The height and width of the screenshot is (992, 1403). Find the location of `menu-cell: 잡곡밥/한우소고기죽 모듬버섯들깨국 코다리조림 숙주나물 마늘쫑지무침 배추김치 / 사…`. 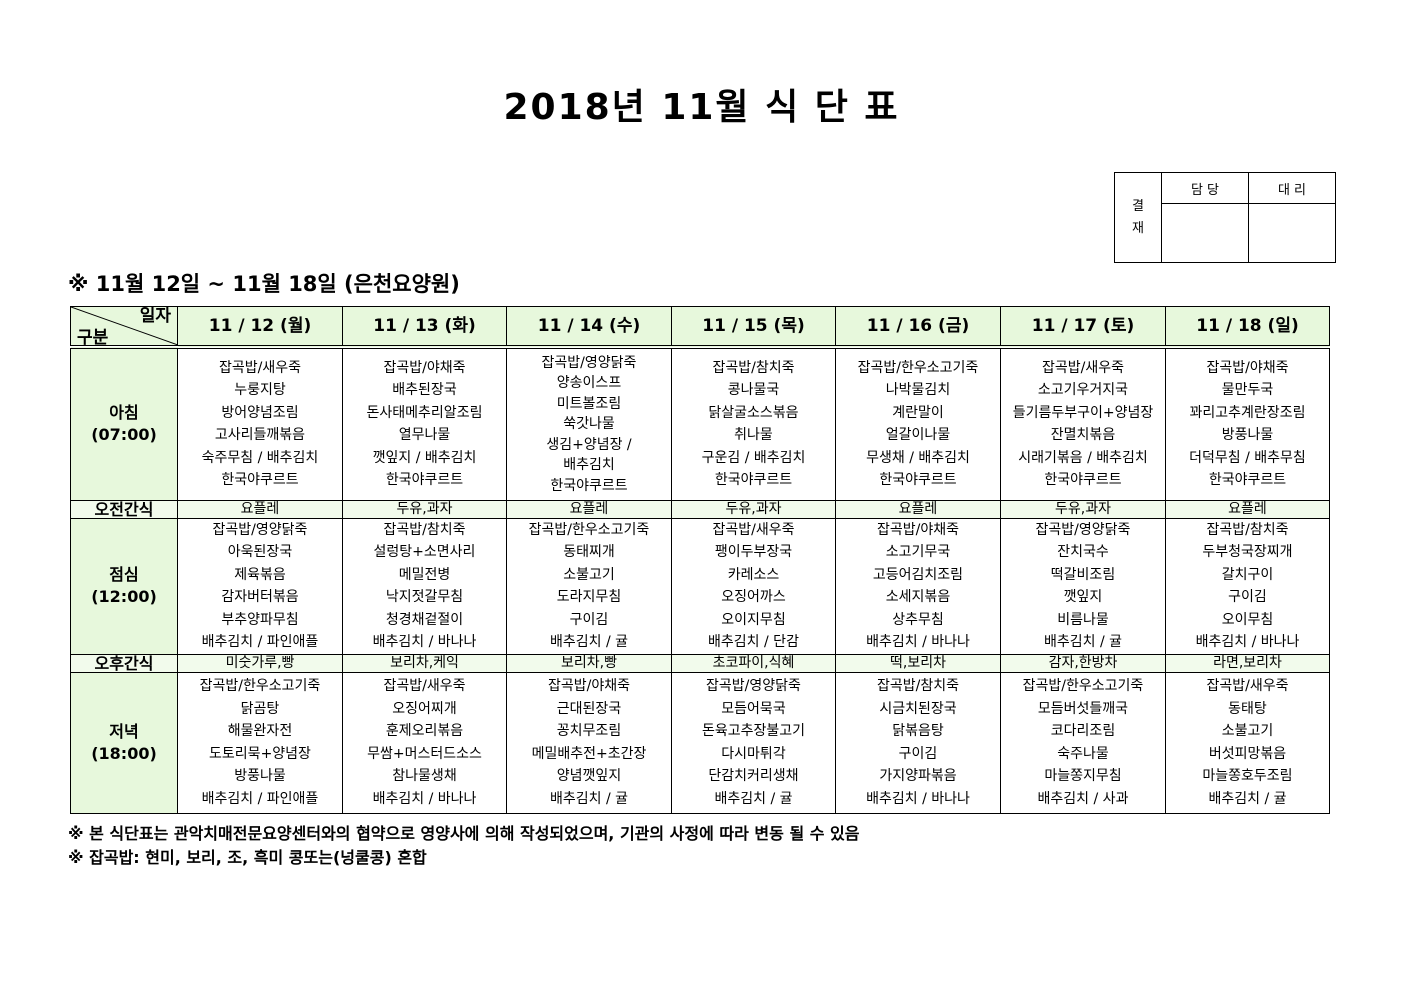

menu-cell: 잡곡밥/한우소고기죽 모듬버섯들깨국 코다리조림 숙주나물 마늘쫑지무침 배추김치 / 사… is located at coordinates (1083, 742).